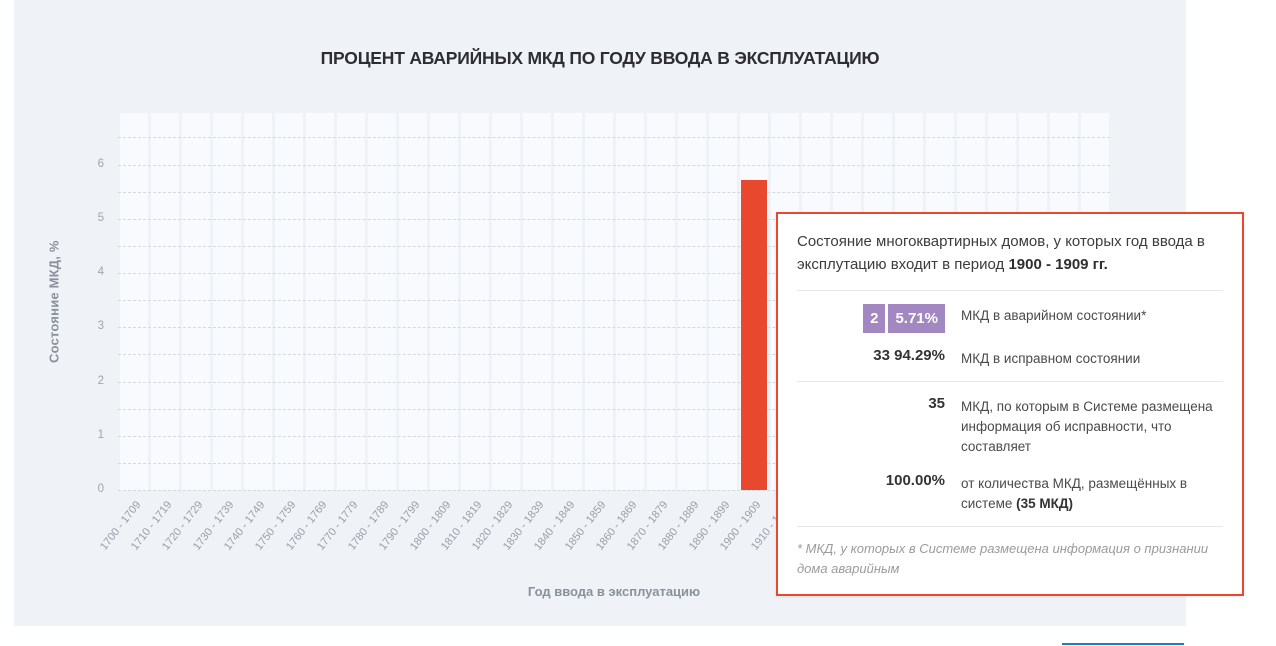  What do you see at coordinates (100, 489) in the screenshot?
I see `y-tick-label: 0` at bounding box center [100, 489].